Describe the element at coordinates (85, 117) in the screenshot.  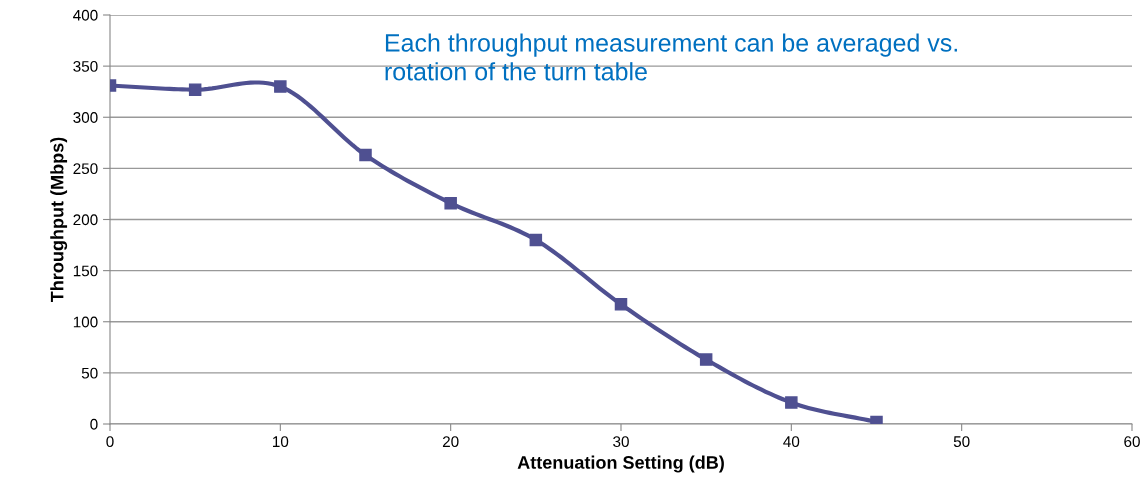
I see `y-tick-label: 300` at that location.